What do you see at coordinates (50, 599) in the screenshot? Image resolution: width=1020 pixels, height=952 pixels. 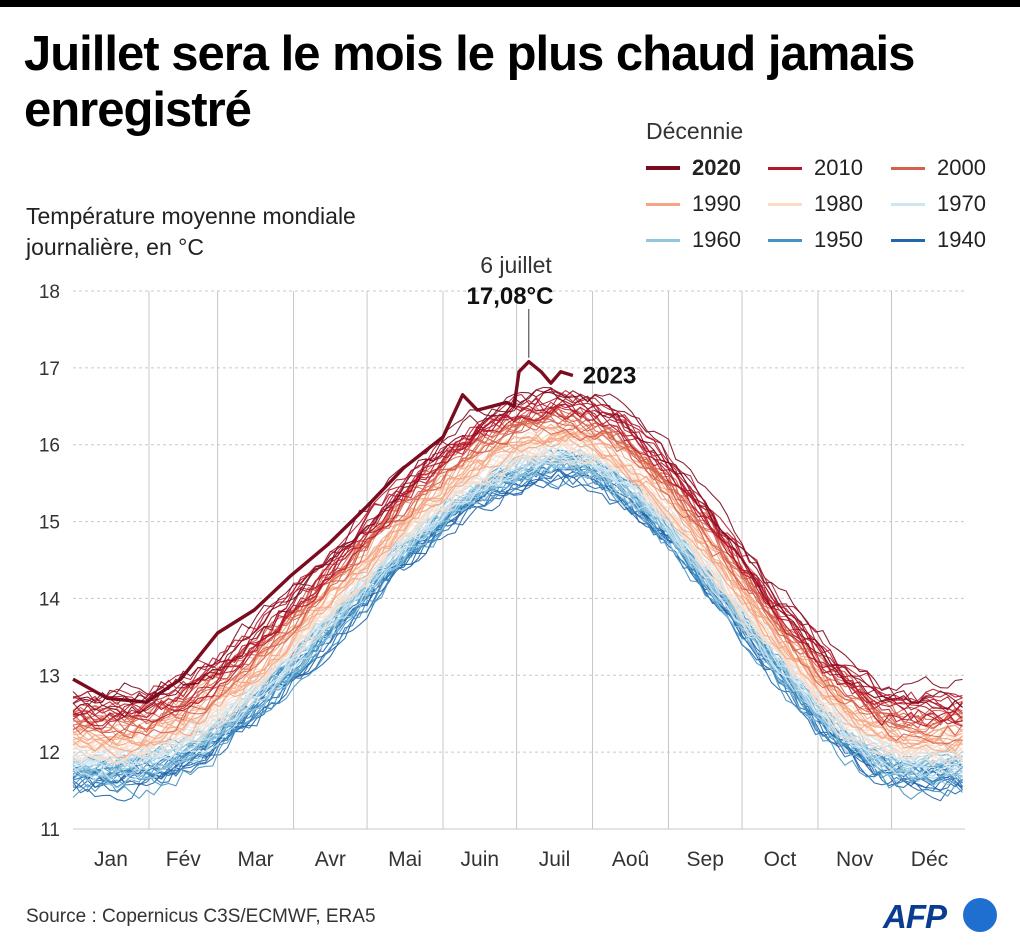 I see `y-tick-label: 14` at bounding box center [50, 599].